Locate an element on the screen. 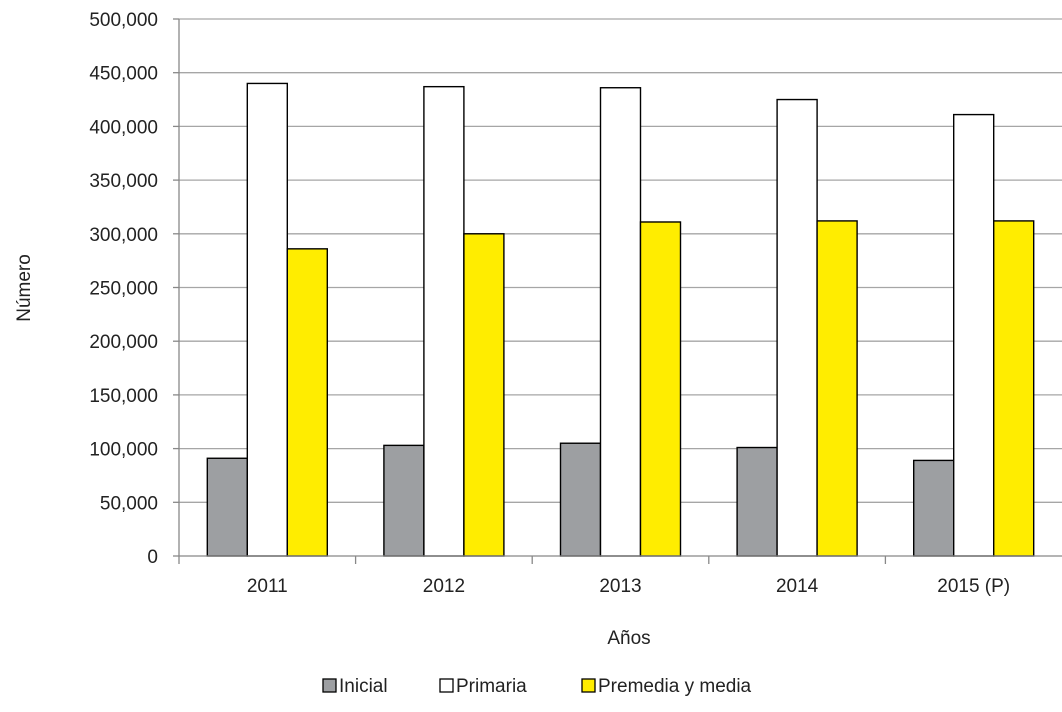  bar-primaria-2011 is located at coordinates (267, 319).